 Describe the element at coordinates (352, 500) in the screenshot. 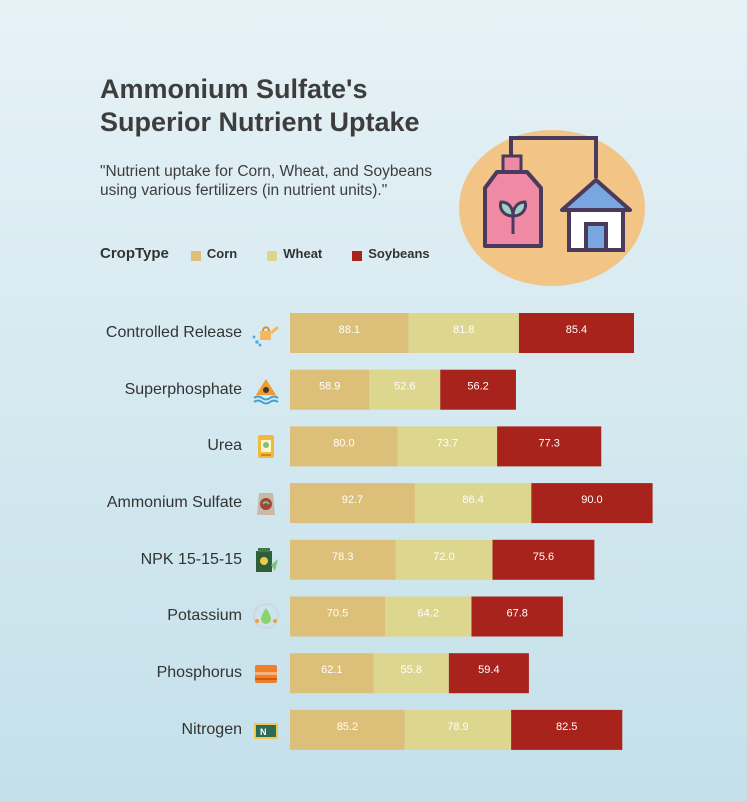

I see `data-label-corn-ammonium-sulfate: 92.7` at that location.